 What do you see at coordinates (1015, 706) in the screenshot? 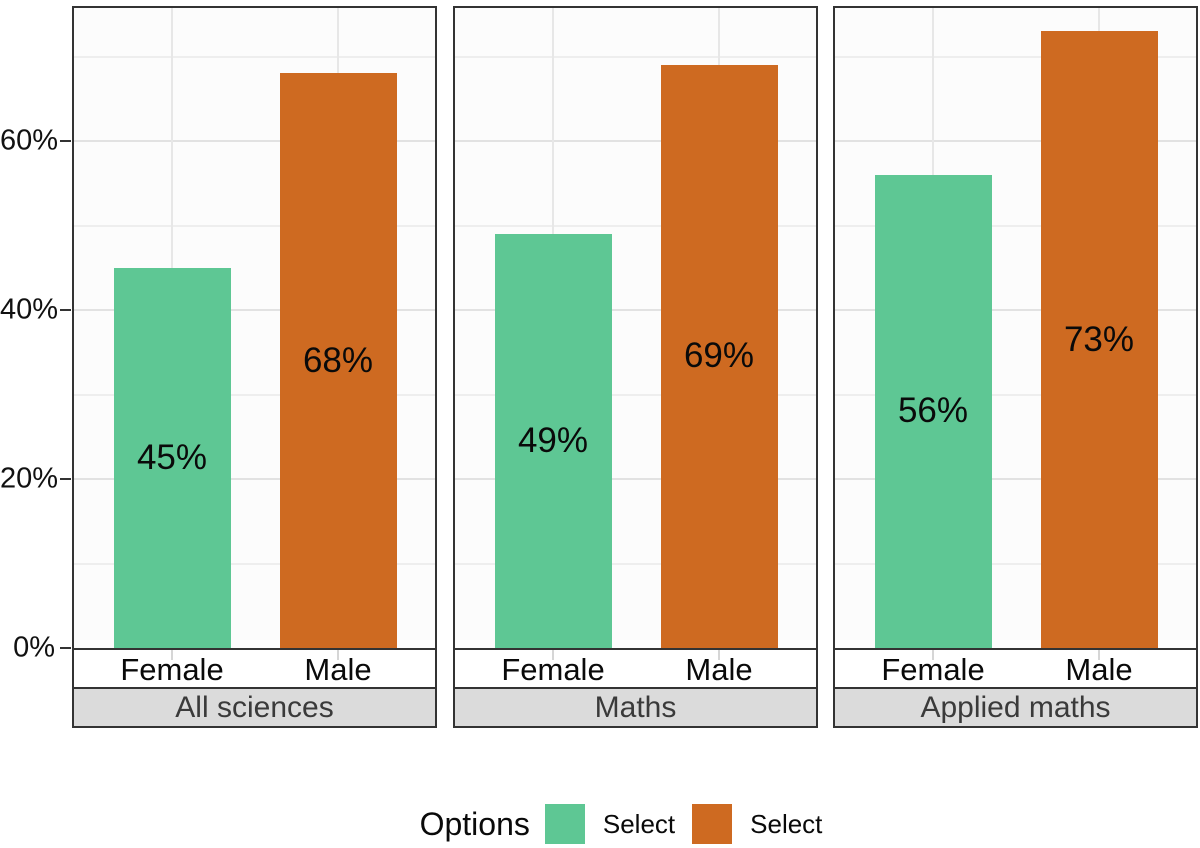
I see `facet-strip-label: Applied maths` at bounding box center [1015, 706].